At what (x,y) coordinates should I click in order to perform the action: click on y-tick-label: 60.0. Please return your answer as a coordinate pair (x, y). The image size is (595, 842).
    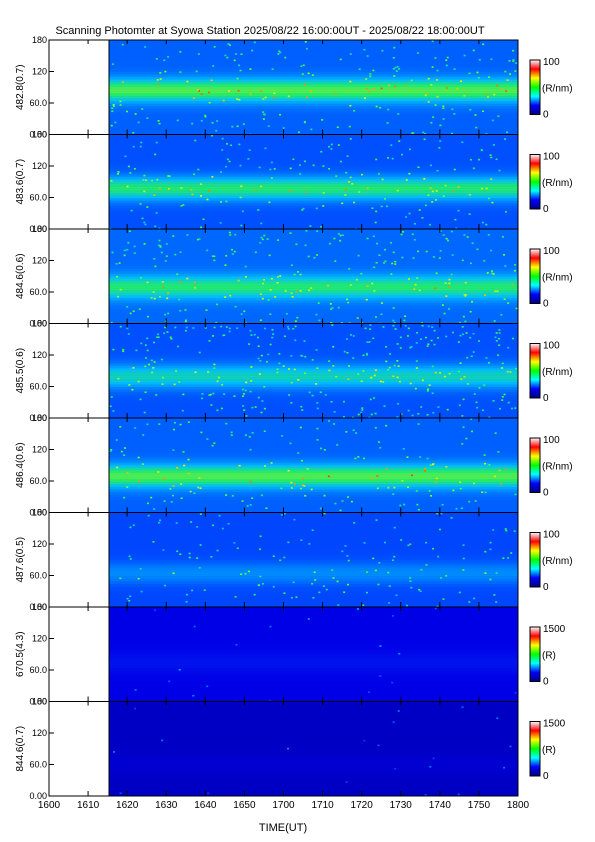
    Looking at the image, I should click on (38, 103).